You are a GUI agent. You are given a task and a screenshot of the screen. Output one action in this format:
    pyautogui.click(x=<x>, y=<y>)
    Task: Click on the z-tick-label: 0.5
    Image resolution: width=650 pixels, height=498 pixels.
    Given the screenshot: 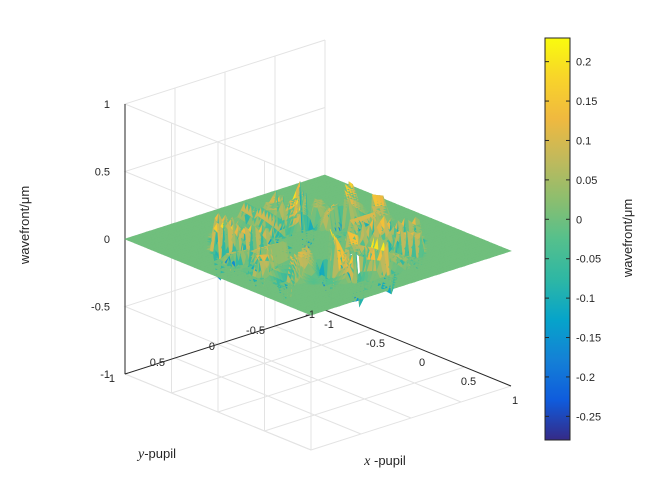 What is the action you would take?
    pyautogui.click(x=102, y=173)
    